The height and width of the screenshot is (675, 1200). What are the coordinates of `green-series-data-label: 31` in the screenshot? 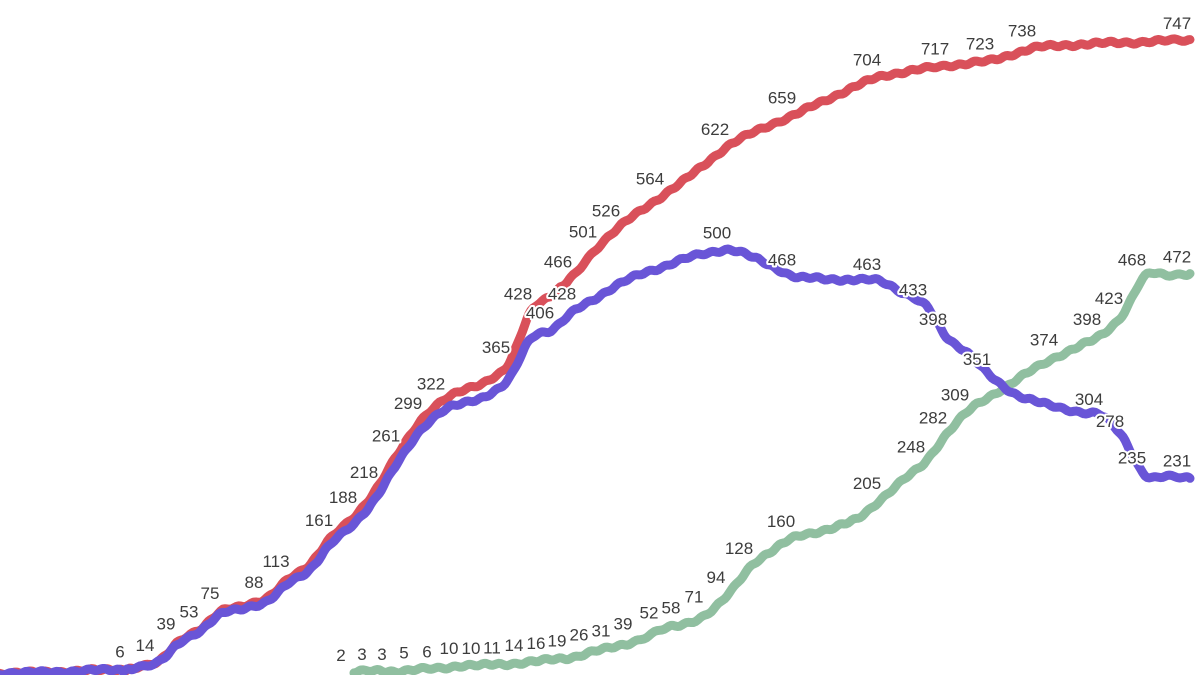 It's located at (601, 630).